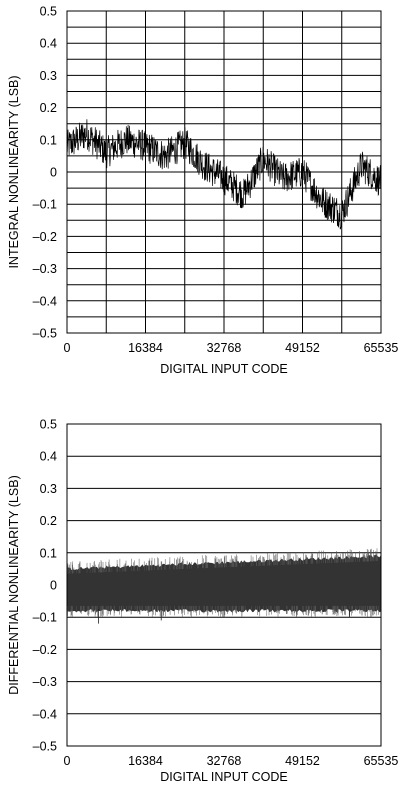 This screenshot has height=791, width=401. I want to click on inl-x-axis-label: DIGITAL INPUT CODE, so click(224, 369).